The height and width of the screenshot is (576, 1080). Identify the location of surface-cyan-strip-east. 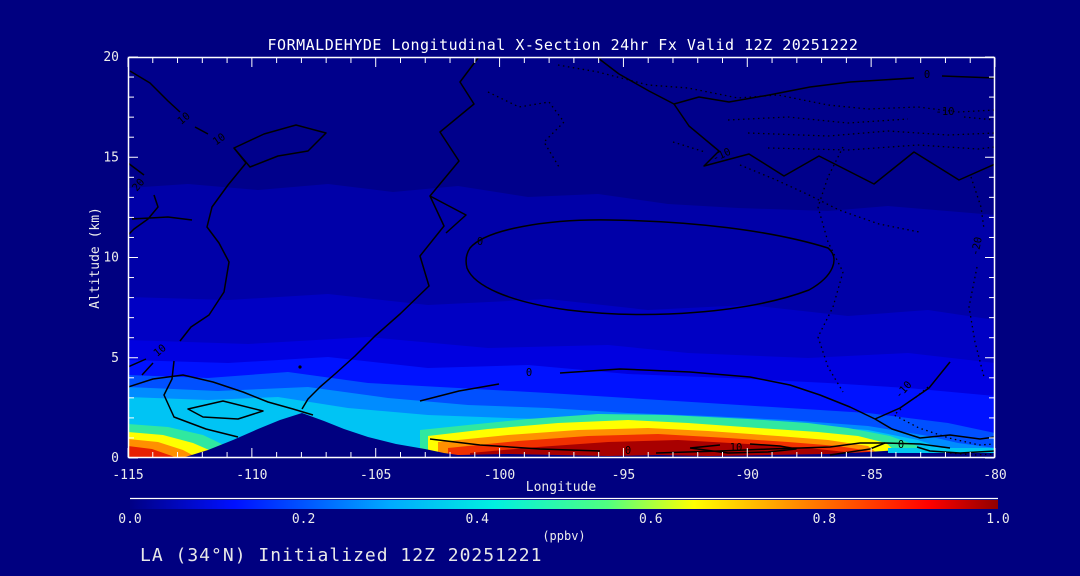
(941, 450).